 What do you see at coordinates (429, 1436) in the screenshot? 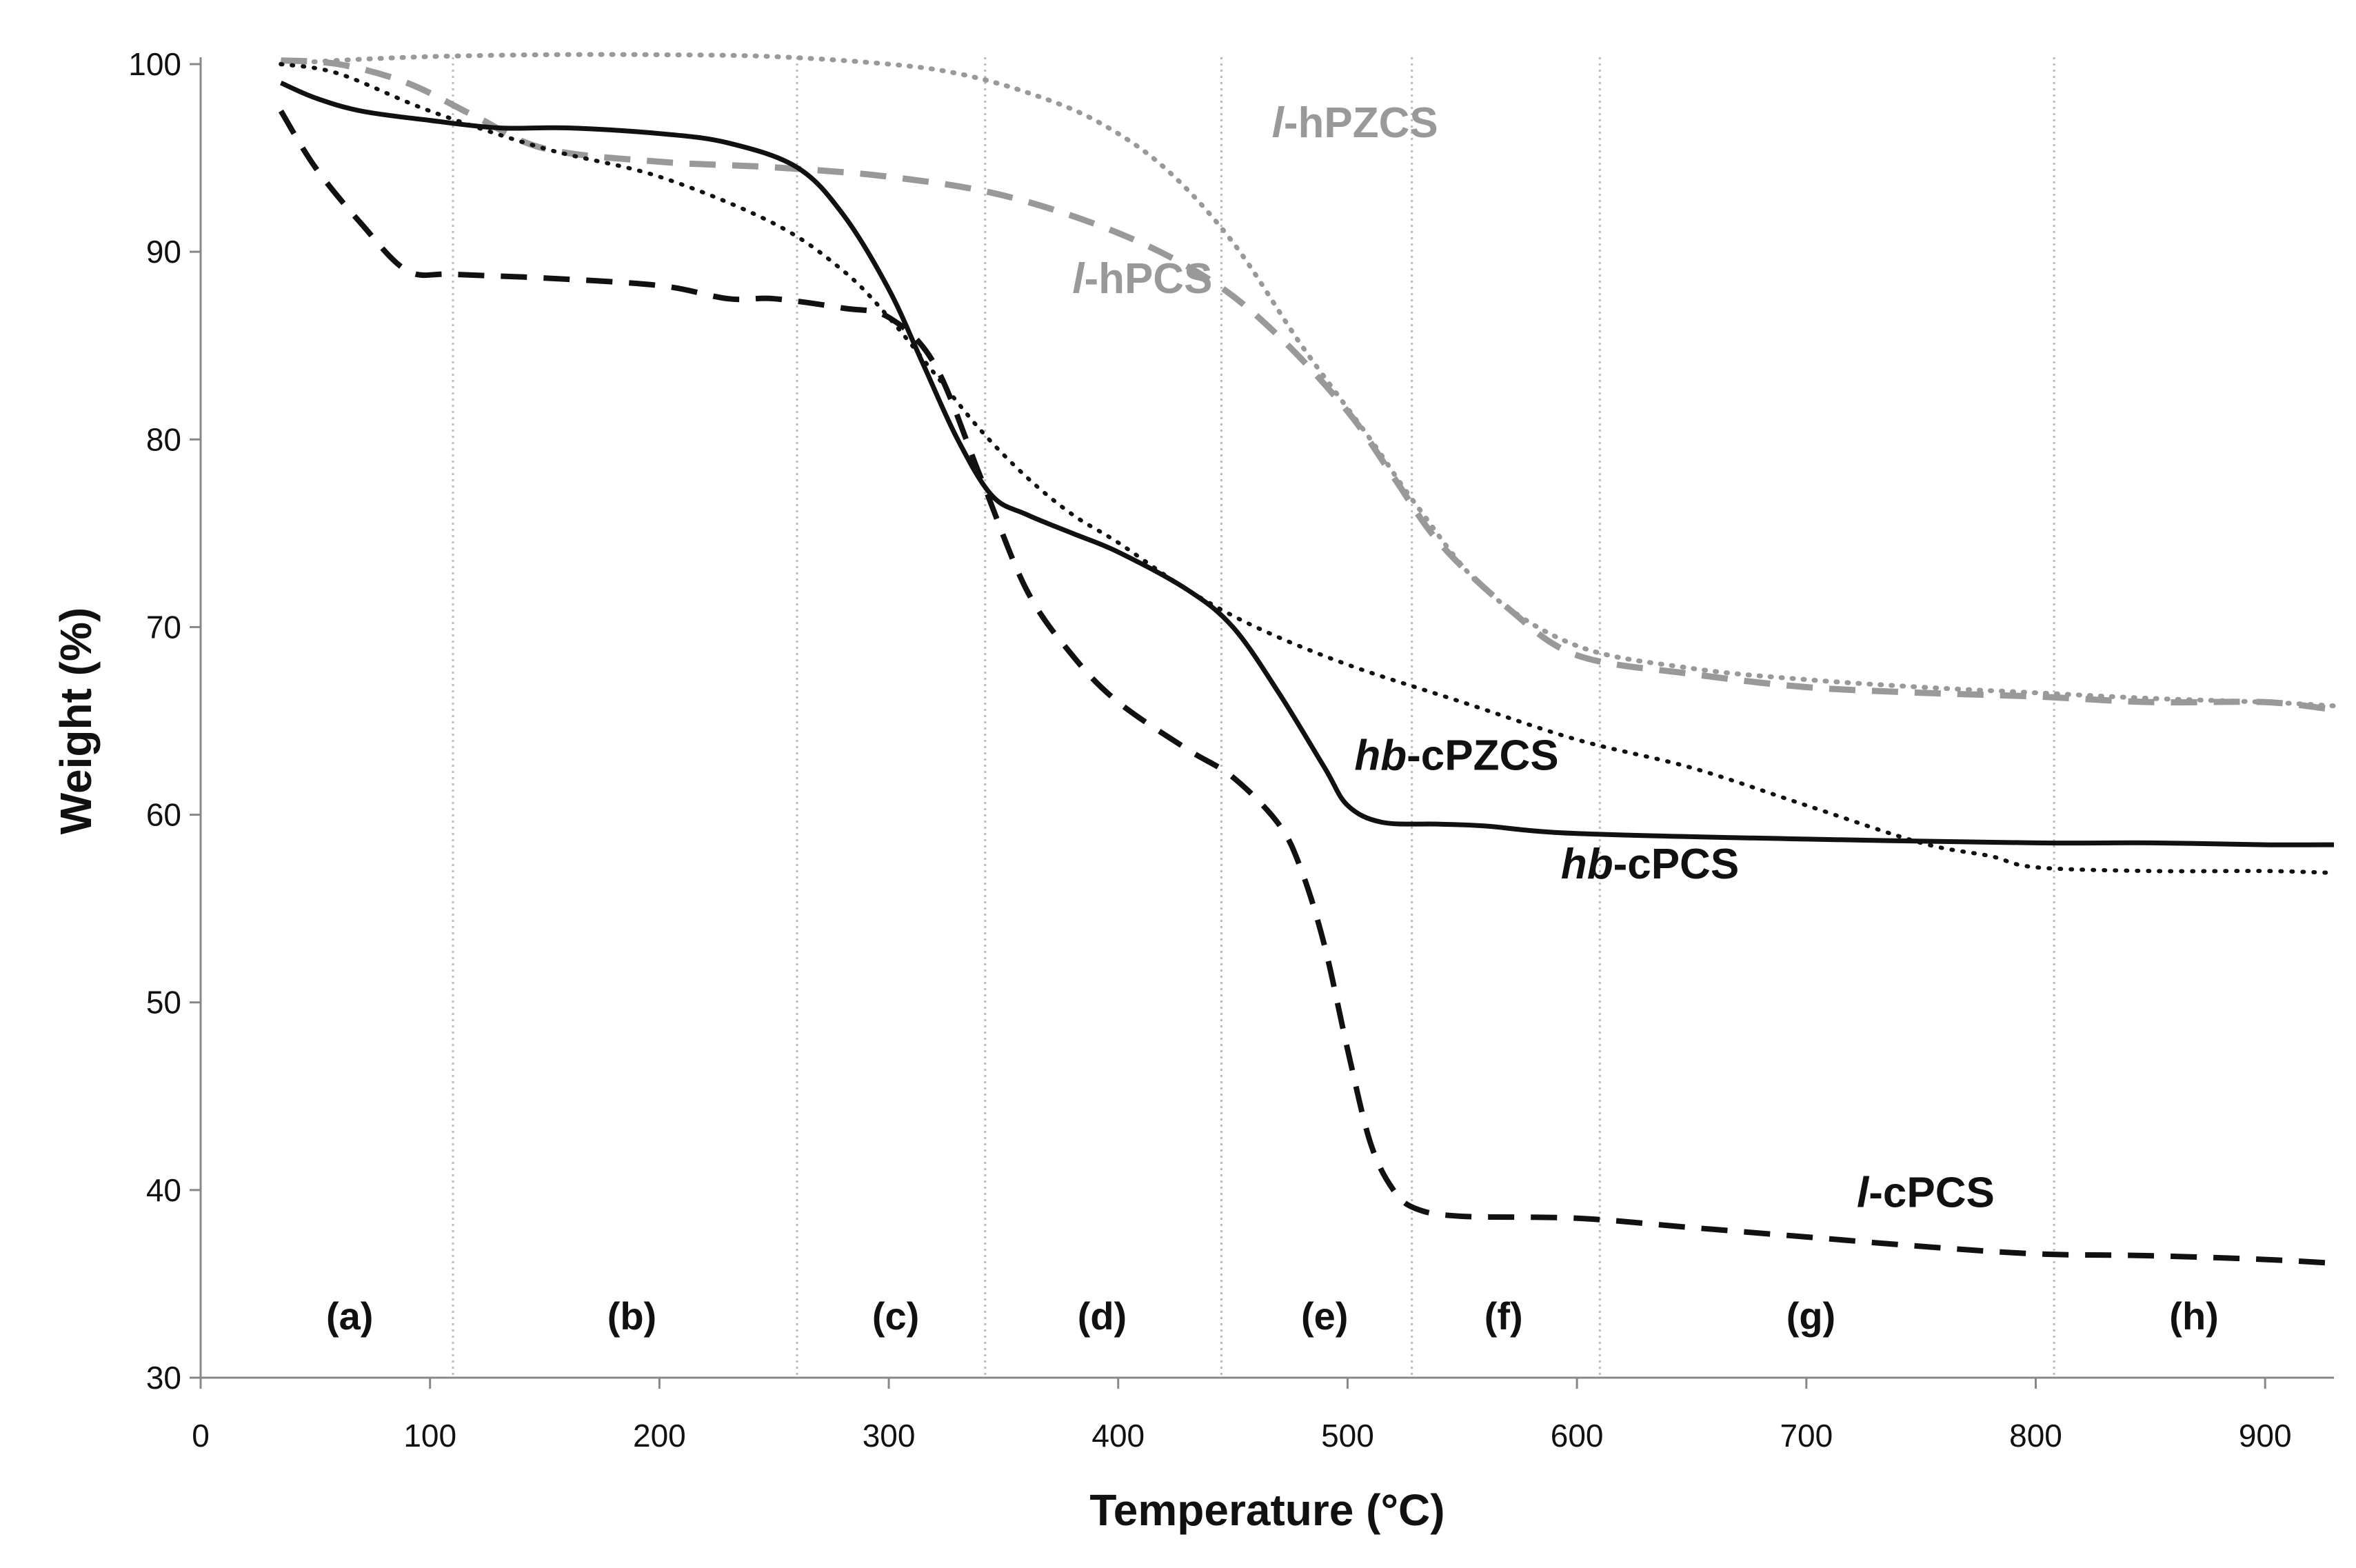
I see `x-tick-label-100: 100` at bounding box center [429, 1436].